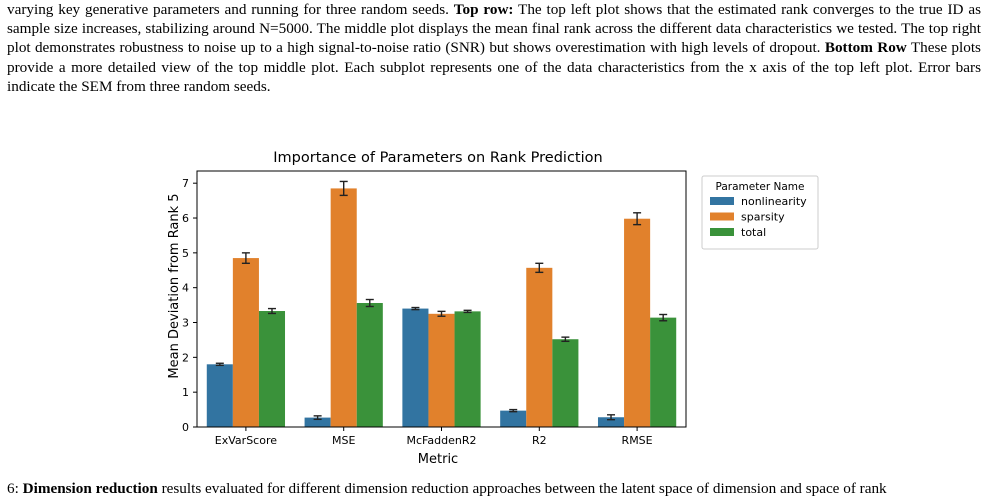 The image size is (985, 498). What do you see at coordinates (185, 253) in the screenshot?
I see `y-tick-label: 5` at bounding box center [185, 253].